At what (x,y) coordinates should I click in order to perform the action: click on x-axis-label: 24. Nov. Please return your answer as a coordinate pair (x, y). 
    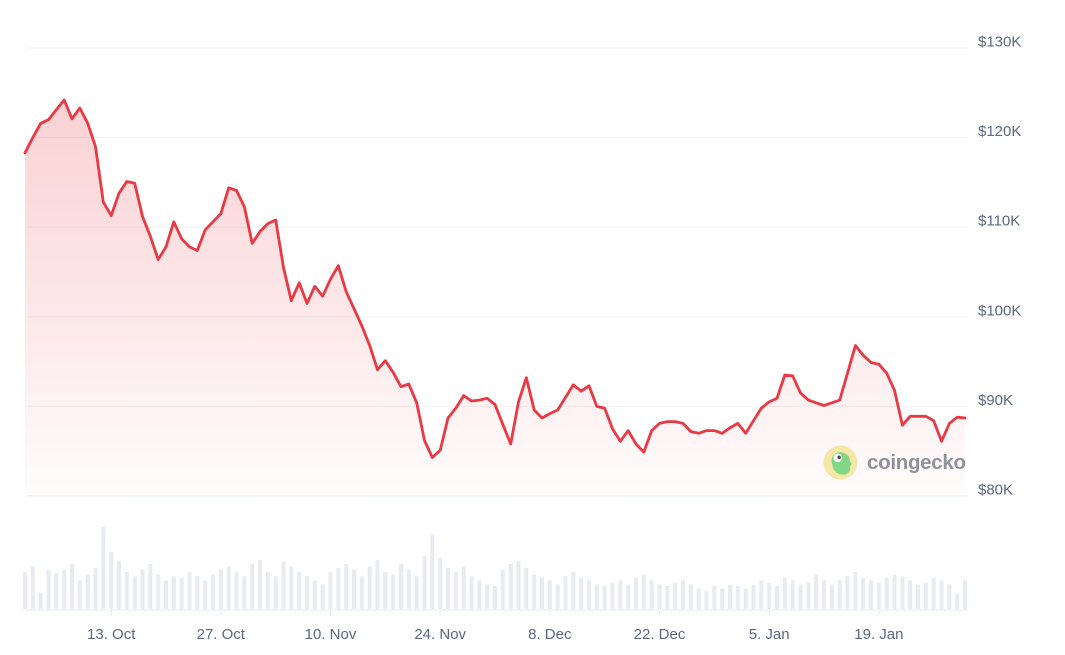
    Looking at the image, I should click on (440, 634).